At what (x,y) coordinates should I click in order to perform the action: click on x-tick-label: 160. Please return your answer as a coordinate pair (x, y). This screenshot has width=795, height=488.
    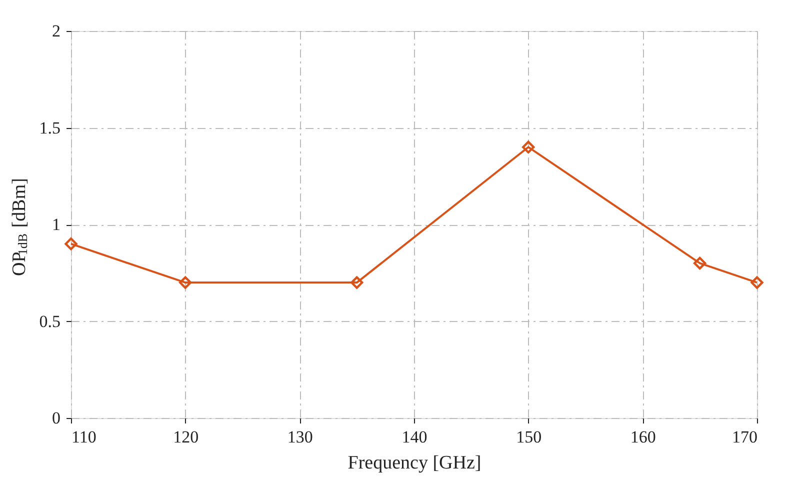
    Looking at the image, I should click on (643, 437).